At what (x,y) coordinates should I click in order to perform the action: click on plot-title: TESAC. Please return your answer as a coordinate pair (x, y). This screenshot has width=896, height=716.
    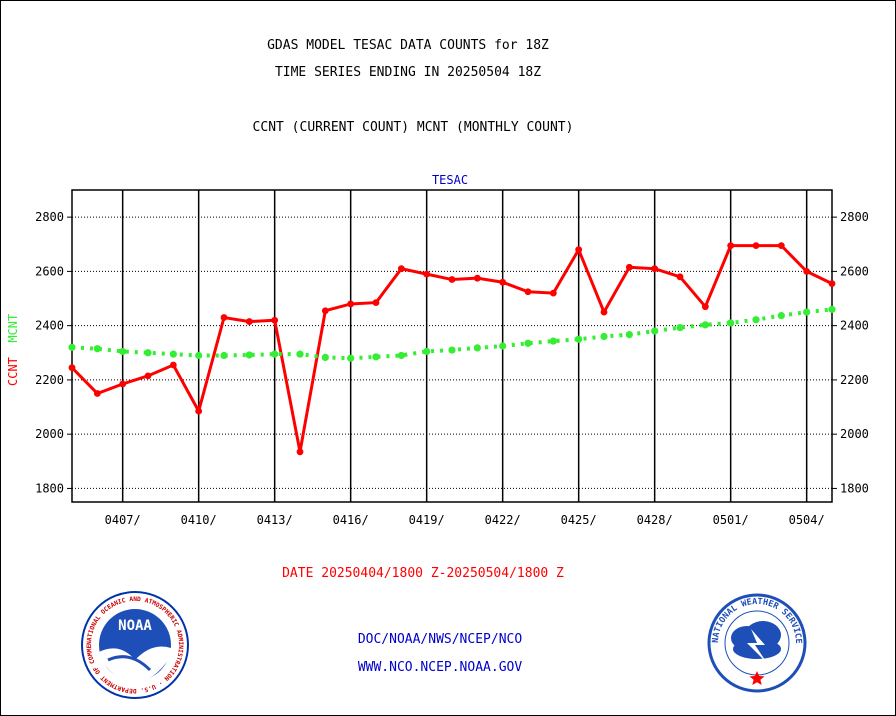
    Looking at the image, I should click on (450, 180).